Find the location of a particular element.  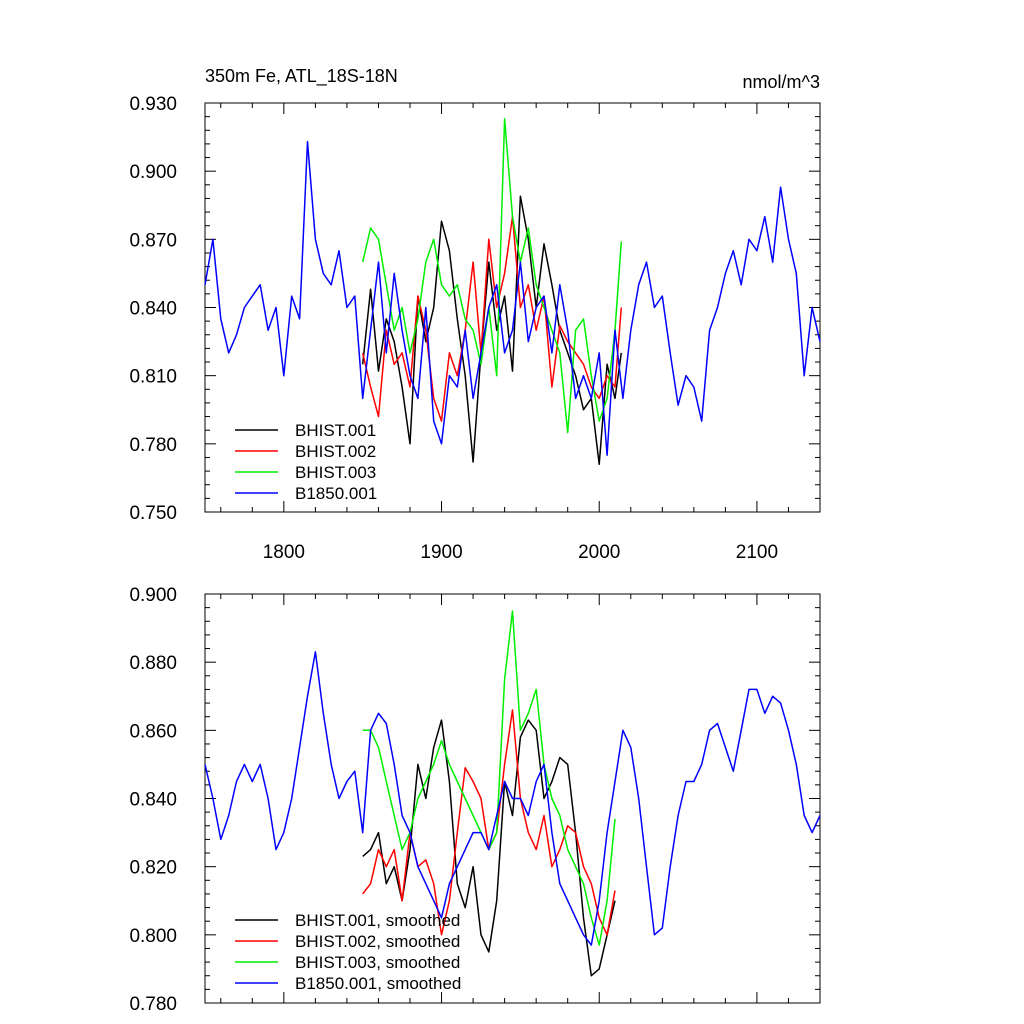

legend-label: B1850.001, smoothed is located at coordinates (378, 983).